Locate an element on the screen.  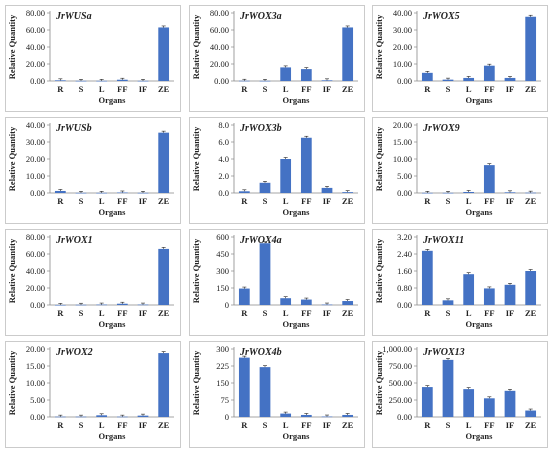
y-tick-label: 6.0 is located at coordinates (223, 142).